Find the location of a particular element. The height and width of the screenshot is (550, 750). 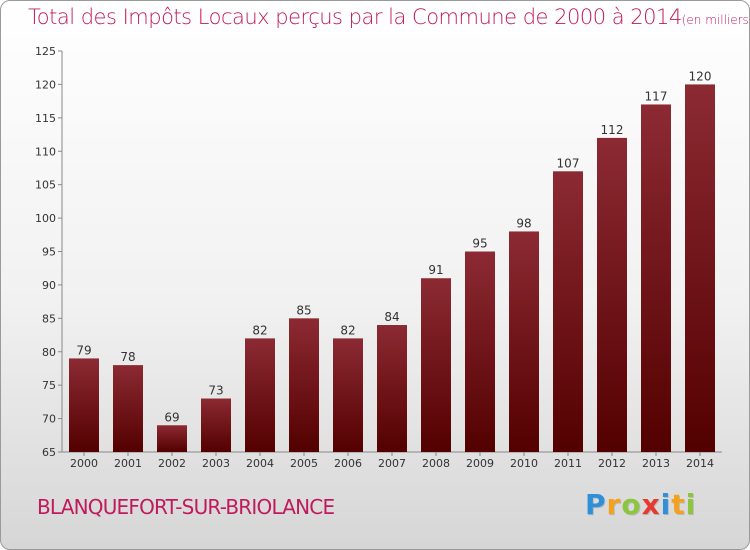

x-tick-label: 2011 is located at coordinates (568, 463).